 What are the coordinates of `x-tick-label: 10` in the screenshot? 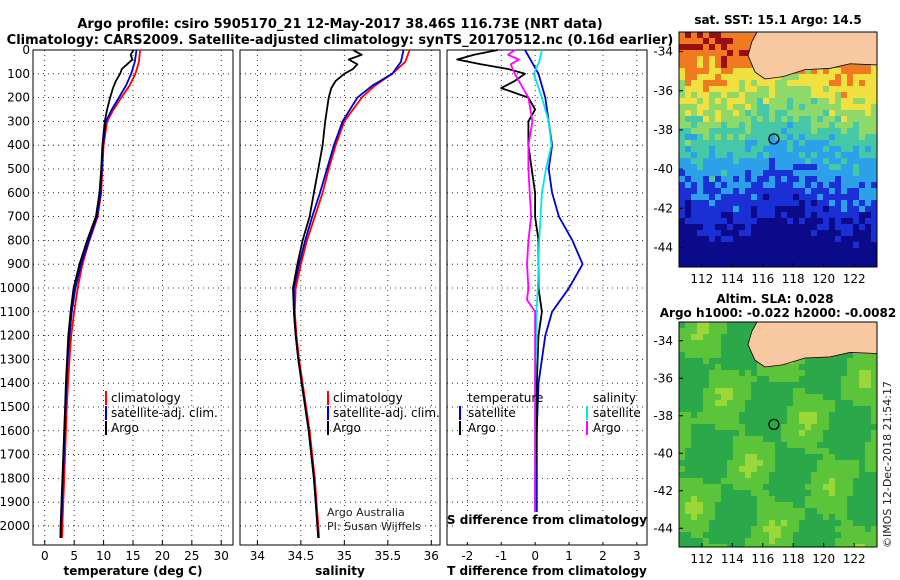 It's located at (103, 556).